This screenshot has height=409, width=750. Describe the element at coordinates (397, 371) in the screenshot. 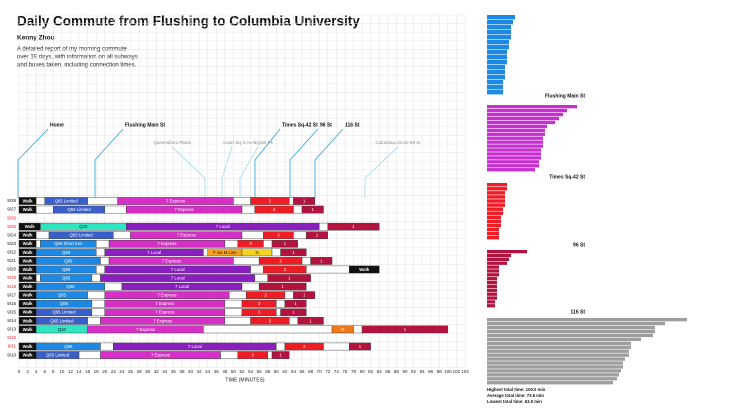

I see `x-tick-label: 88` at that location.